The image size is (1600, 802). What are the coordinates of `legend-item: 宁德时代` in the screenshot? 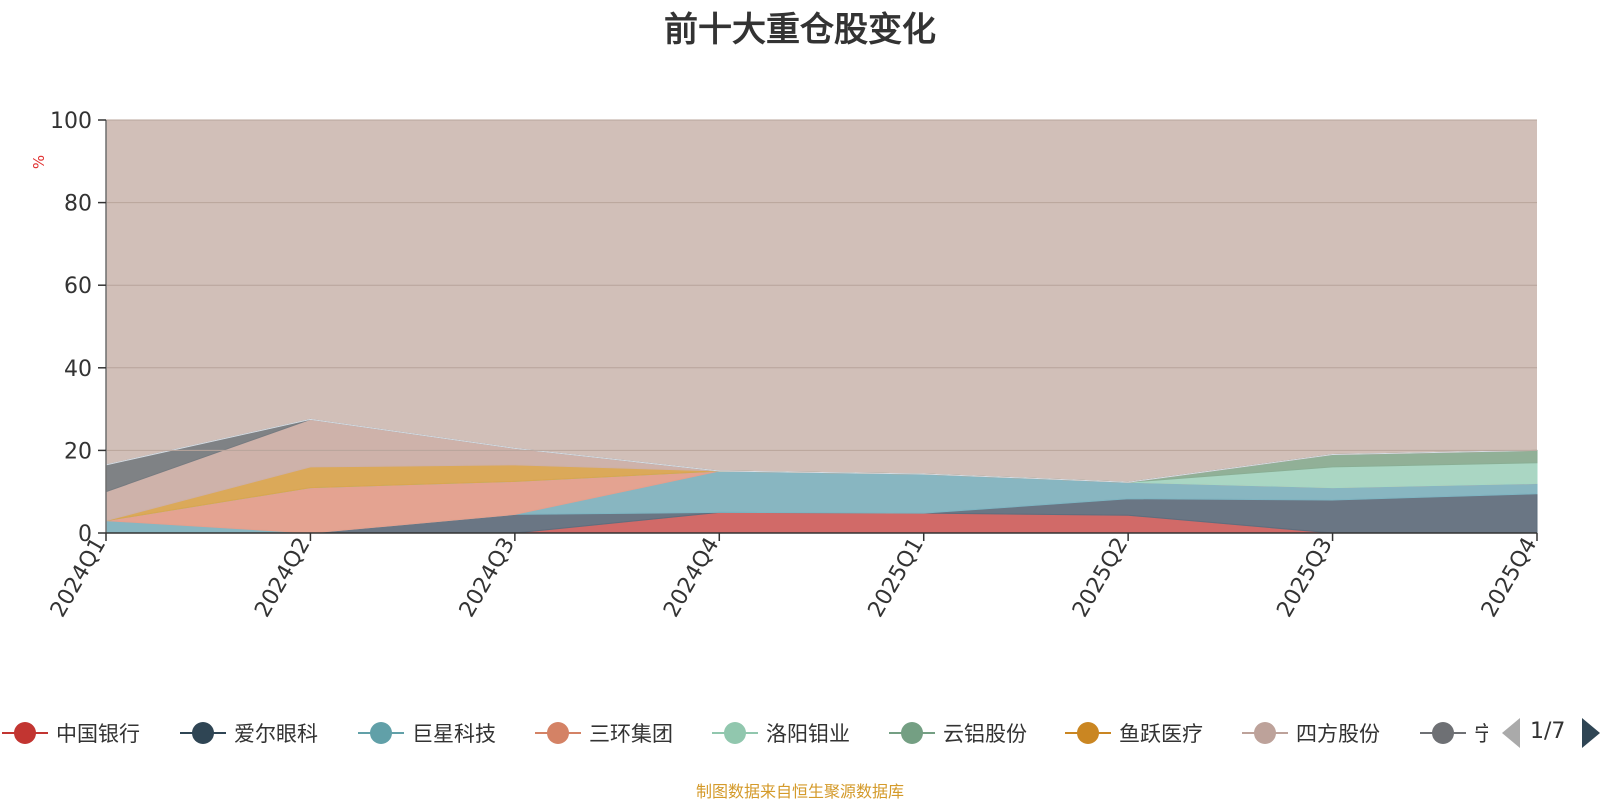 It's located at (1453, 733).